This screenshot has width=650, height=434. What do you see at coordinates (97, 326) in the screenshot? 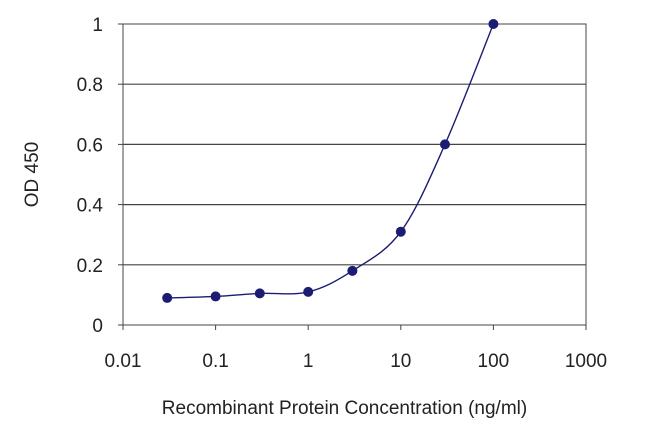
I see `y-tick-label: 0` at bounding box center [97, 326].